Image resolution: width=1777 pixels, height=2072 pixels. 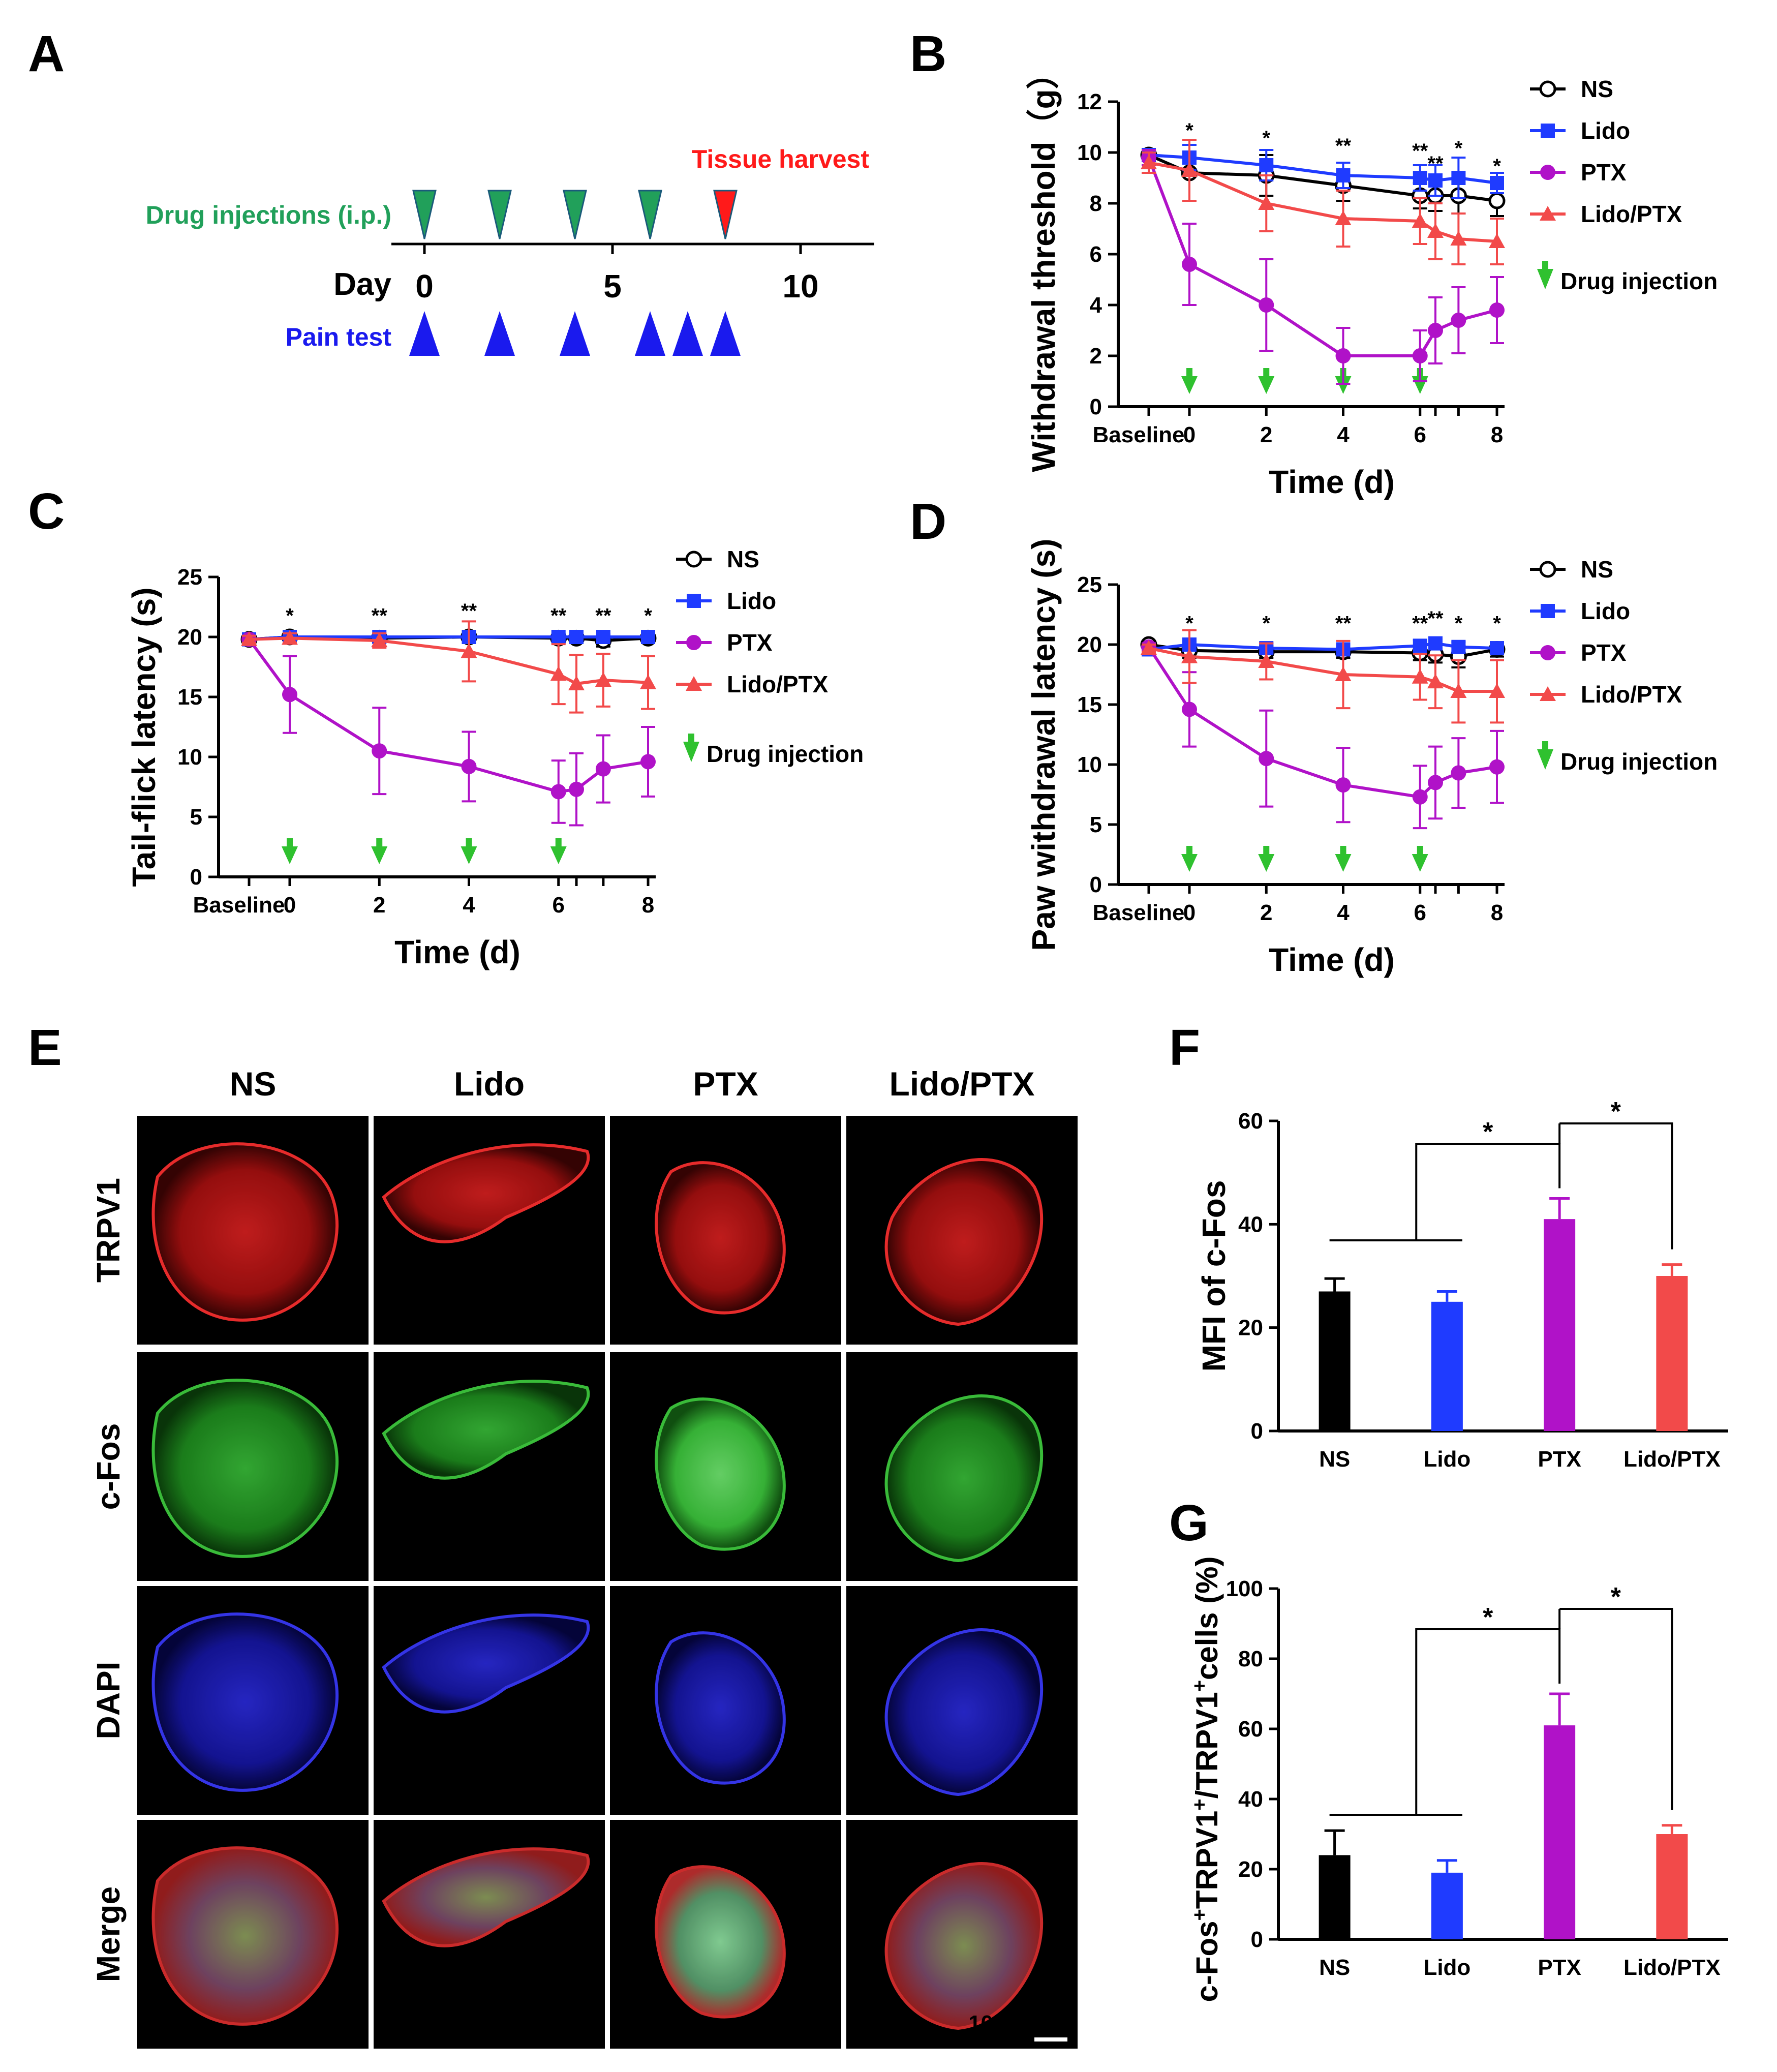 What do you see at coordinates (1335, 1361) in the screenshot?
I see `bar-ns` at bounding box center [1335, 1361].